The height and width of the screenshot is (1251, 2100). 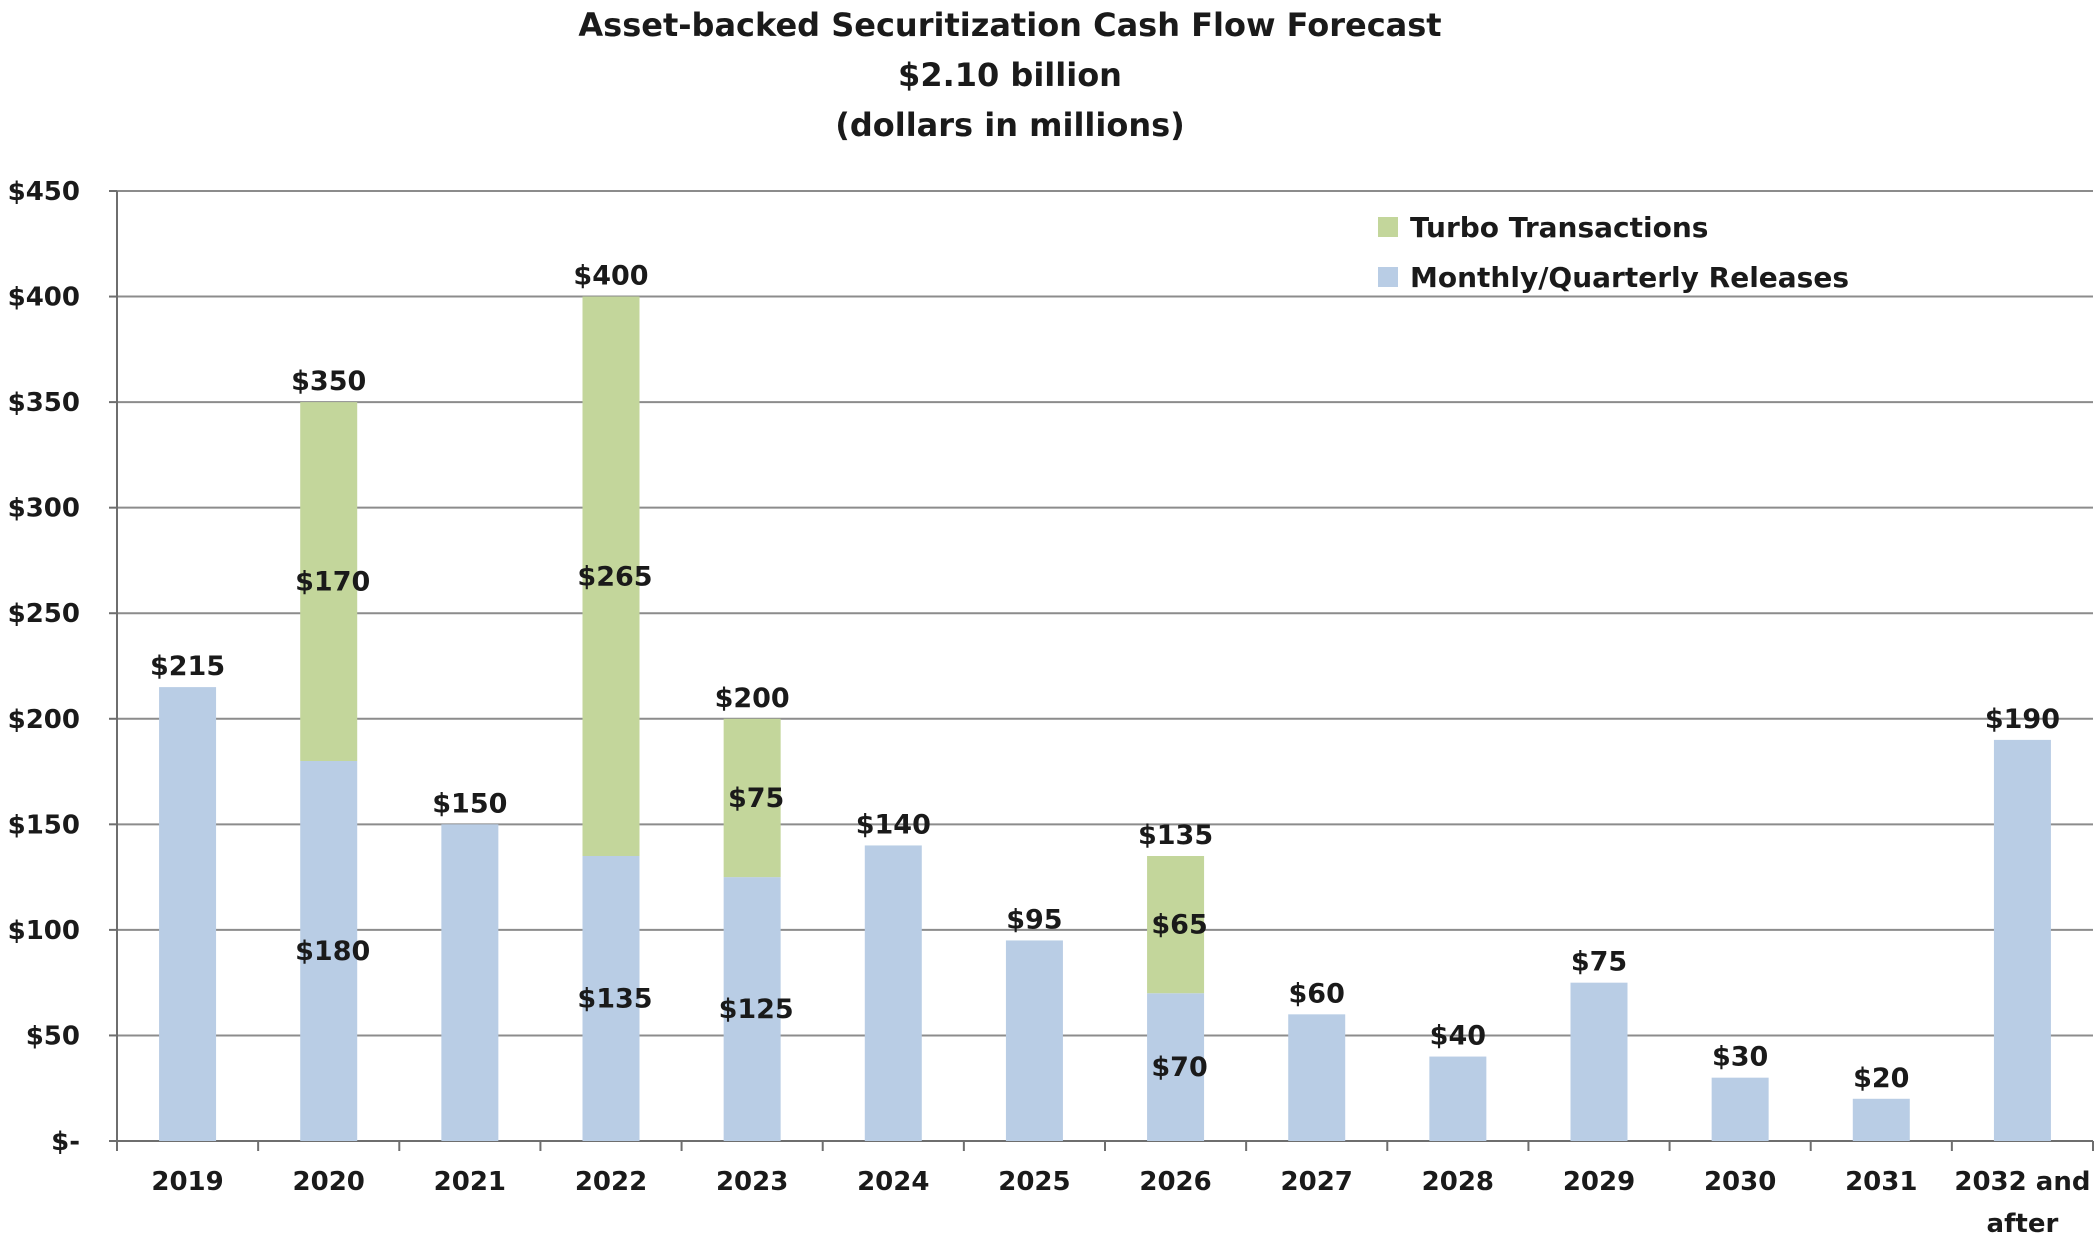 I want to click on y-tick-label: $250, so click(x=44, y=614).